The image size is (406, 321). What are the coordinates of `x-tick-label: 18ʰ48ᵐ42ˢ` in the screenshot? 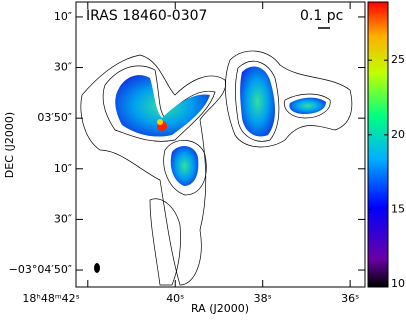 It's located at (50, 298).